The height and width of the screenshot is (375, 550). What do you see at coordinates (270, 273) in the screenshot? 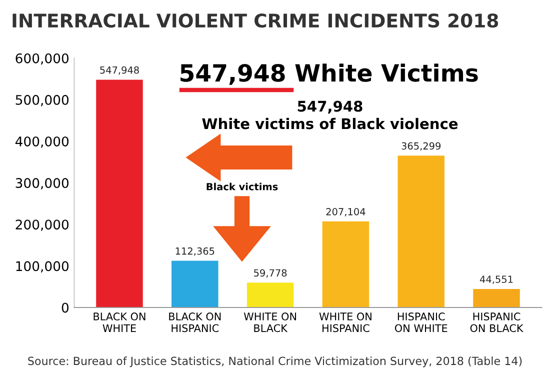
I see `data-label: 59,778` at bounding box center [270, 273].